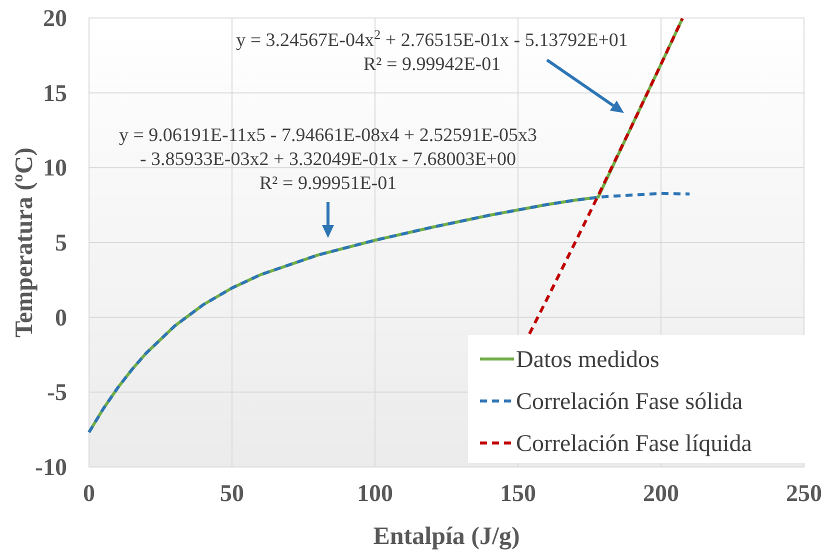 The height and width of the screenshot is (556, 831). Describe the element at coordinates (55, 19) in the screenshot. I see `y-tick-label: 20` at that location.